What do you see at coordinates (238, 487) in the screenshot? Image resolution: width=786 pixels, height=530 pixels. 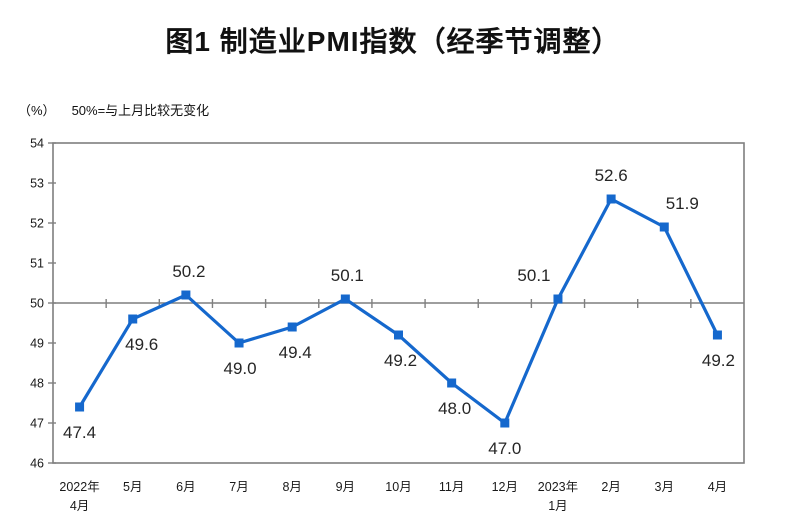 I see `x-axis-tick-label: 7月` at bounding box center [238, 487].